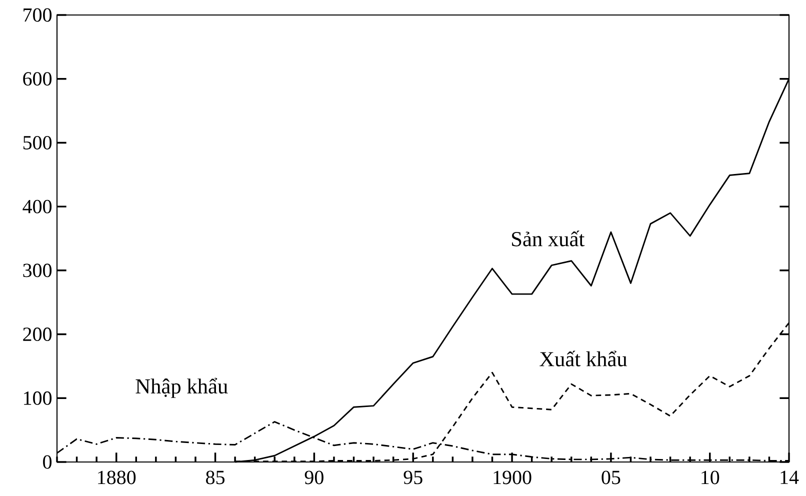  I want to click on y-tick-label: 400, so click(37, 207).